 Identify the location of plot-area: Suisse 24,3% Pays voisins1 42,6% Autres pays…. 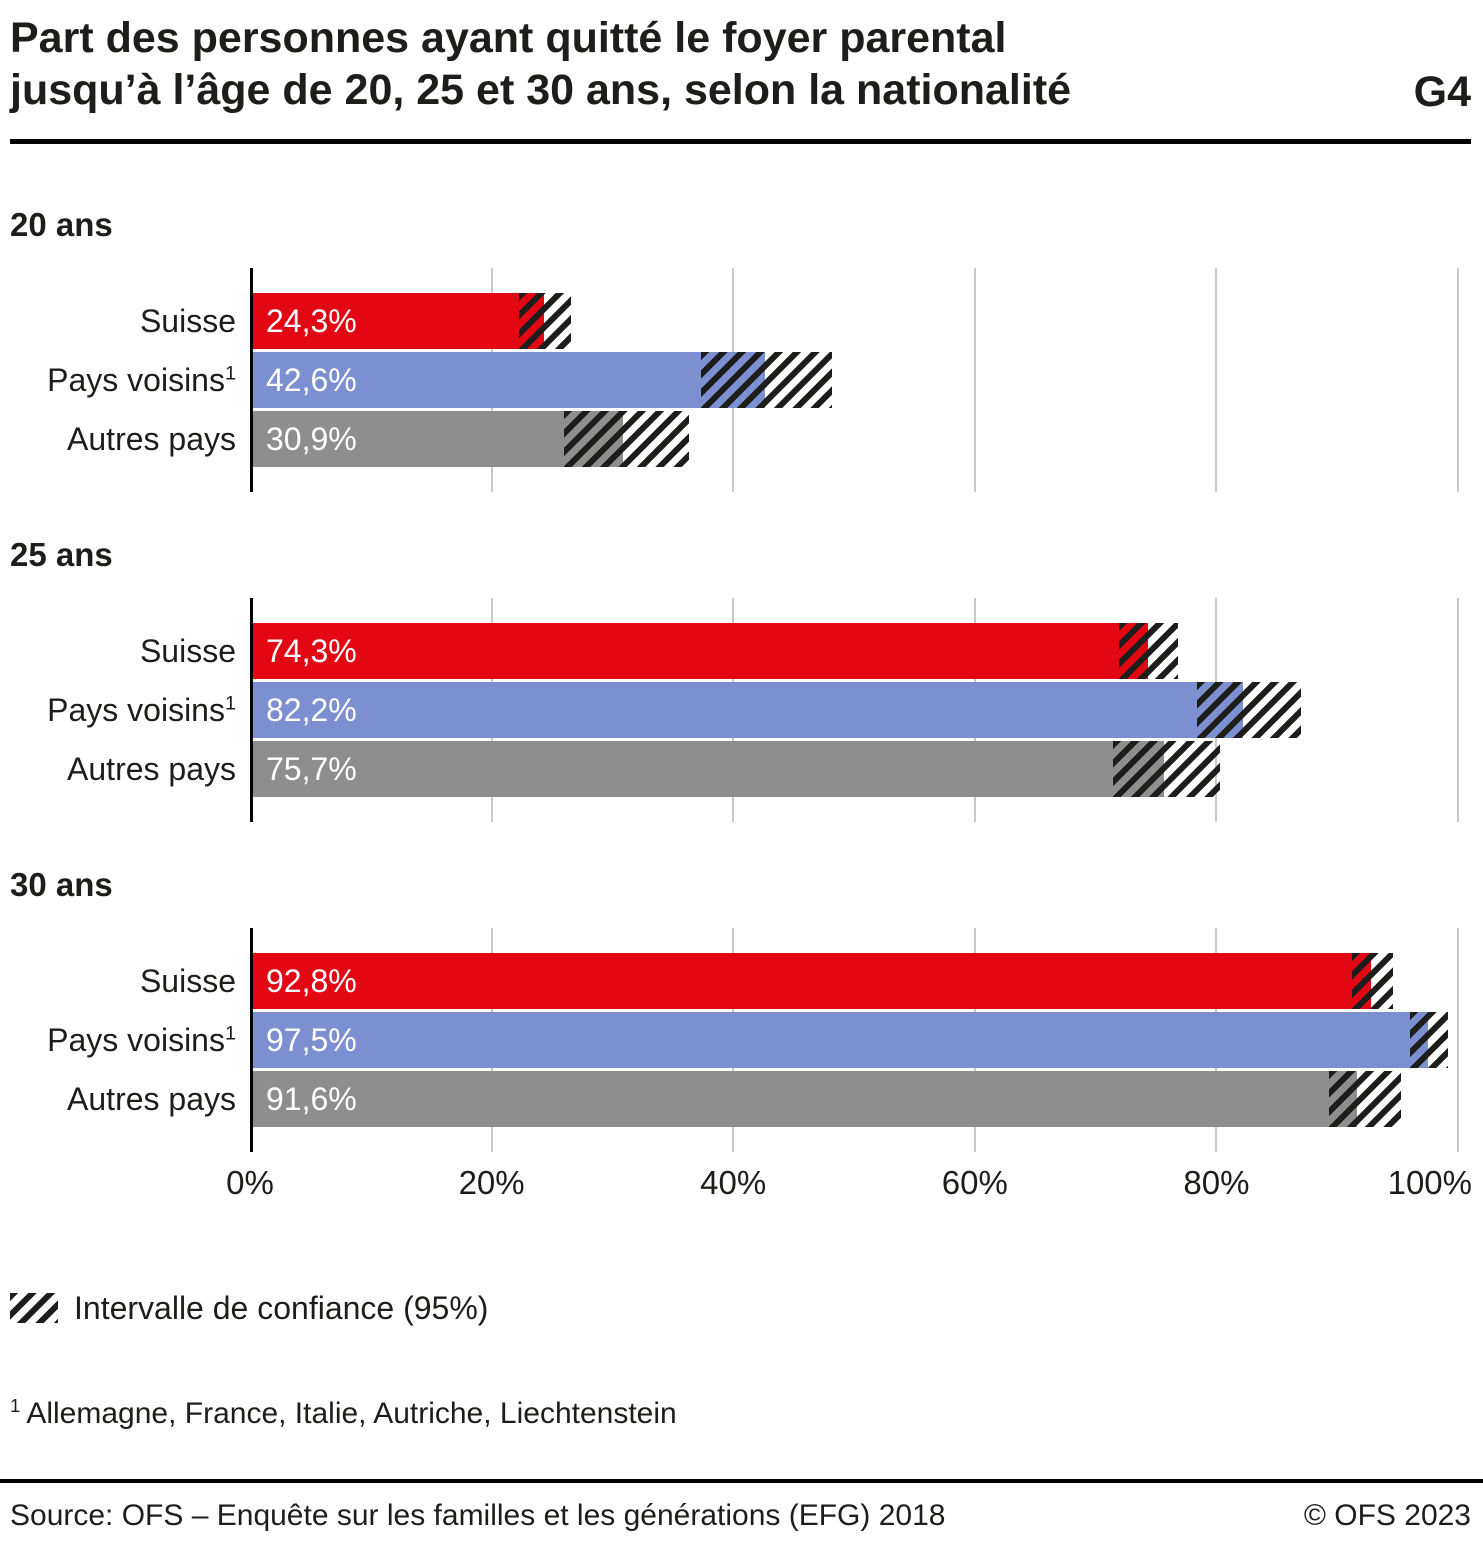
(753, 379).